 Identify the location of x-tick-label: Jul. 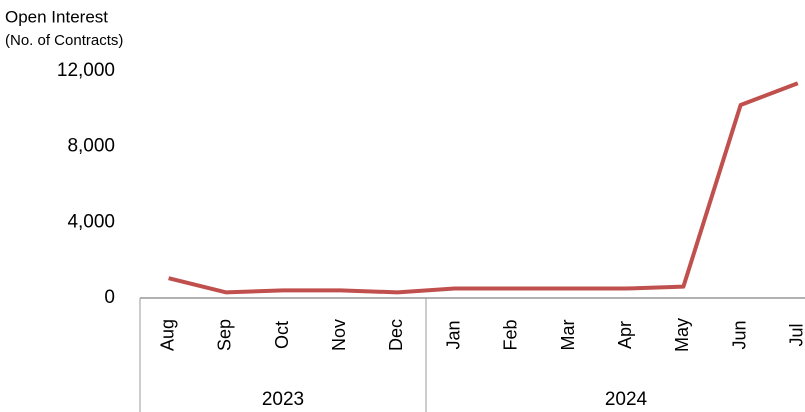
(796, 334).